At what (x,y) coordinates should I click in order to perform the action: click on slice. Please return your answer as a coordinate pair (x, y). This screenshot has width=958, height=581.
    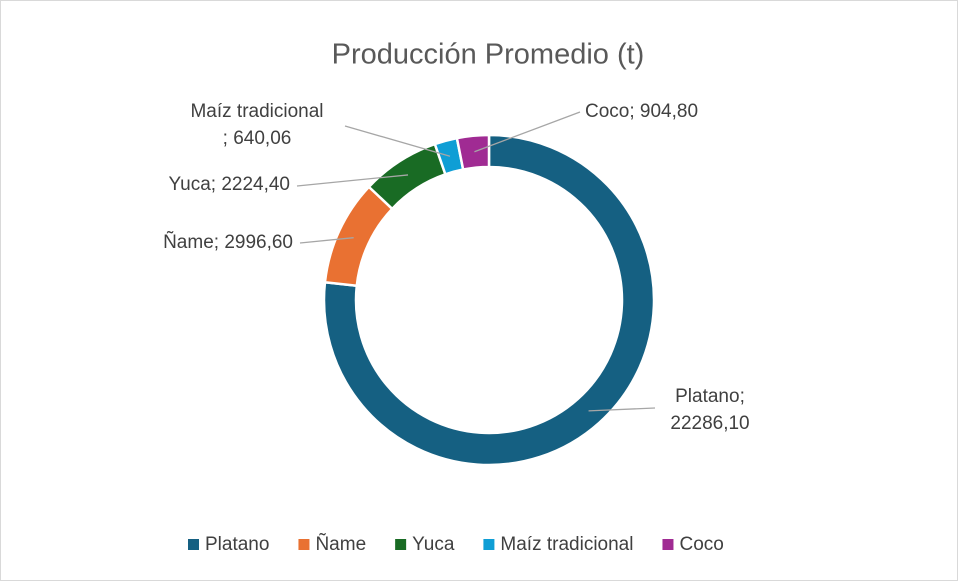
    Looking at the image, I should click on (473, 152).